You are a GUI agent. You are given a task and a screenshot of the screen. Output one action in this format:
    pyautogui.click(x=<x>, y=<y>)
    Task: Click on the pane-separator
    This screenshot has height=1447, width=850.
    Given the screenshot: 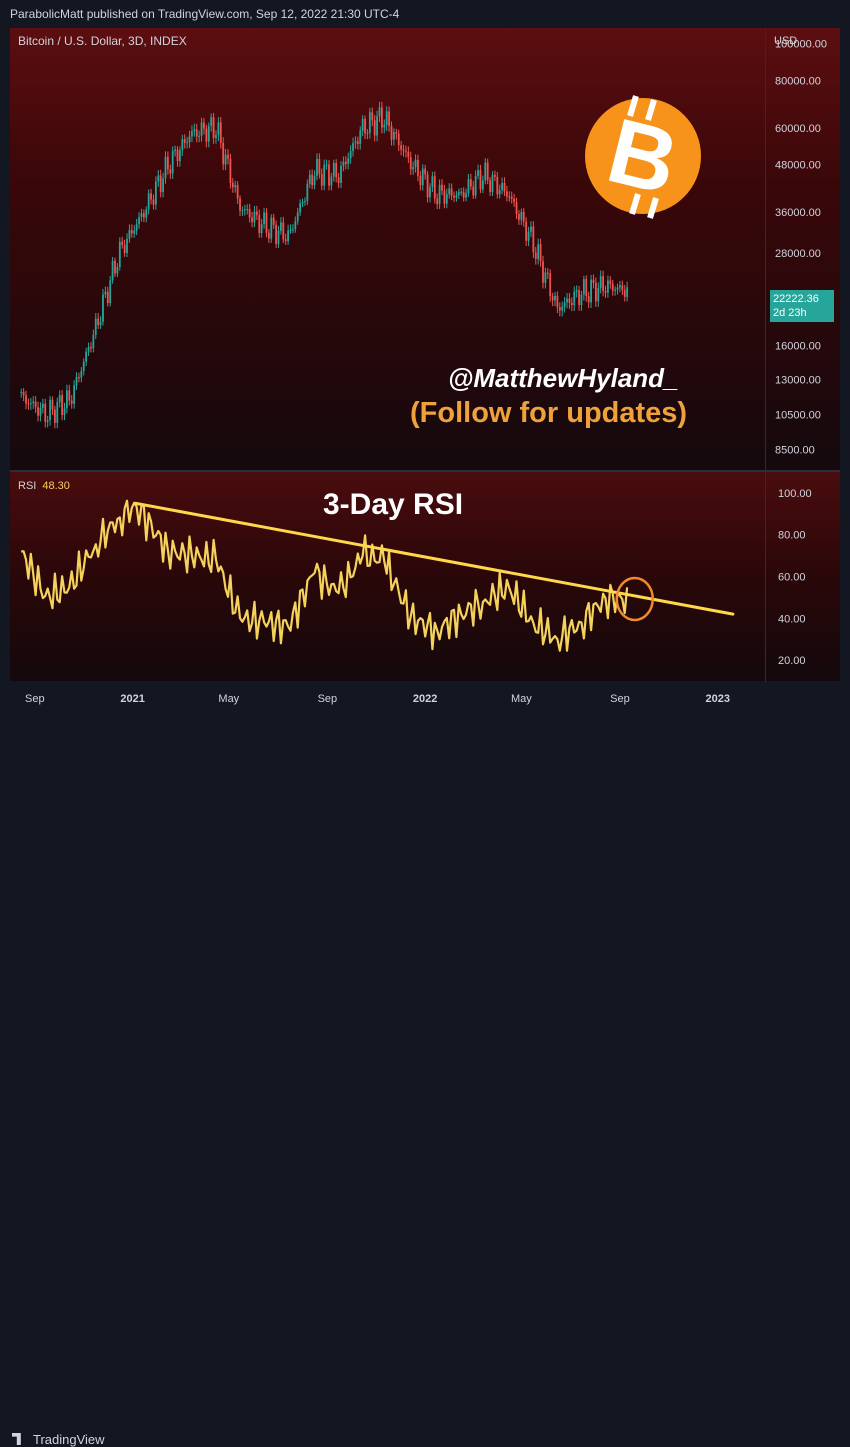 What is the action you would take?
    pyautogui.click(x=425, y=471)
    